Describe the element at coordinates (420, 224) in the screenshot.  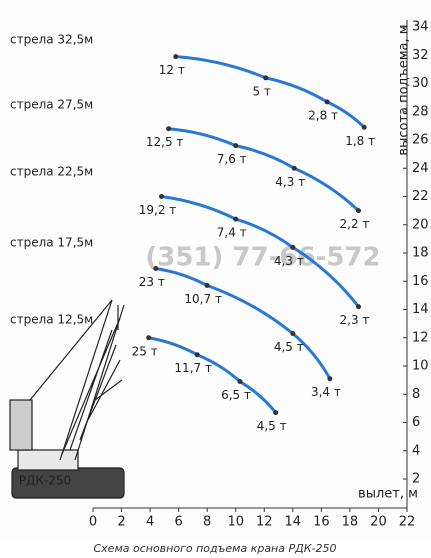
I see `y-tick-label: 20` at that location.